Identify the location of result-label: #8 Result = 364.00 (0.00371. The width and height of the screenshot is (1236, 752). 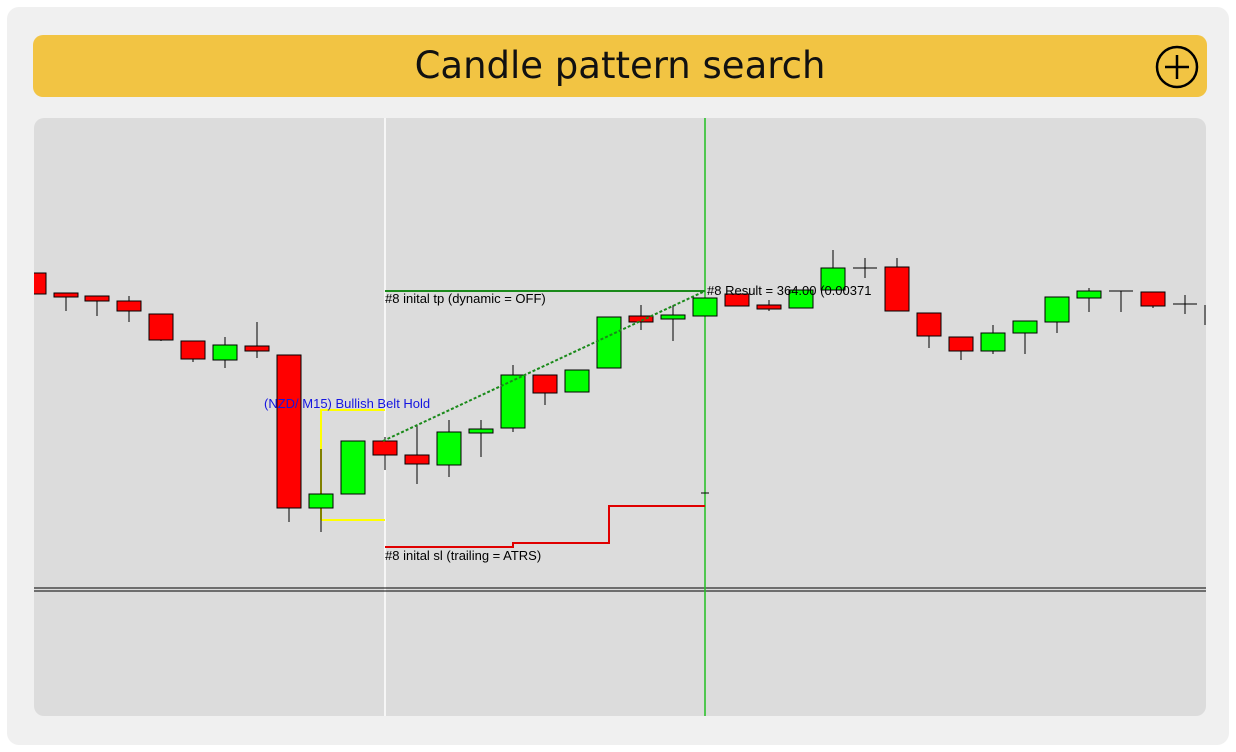
(789, 290).